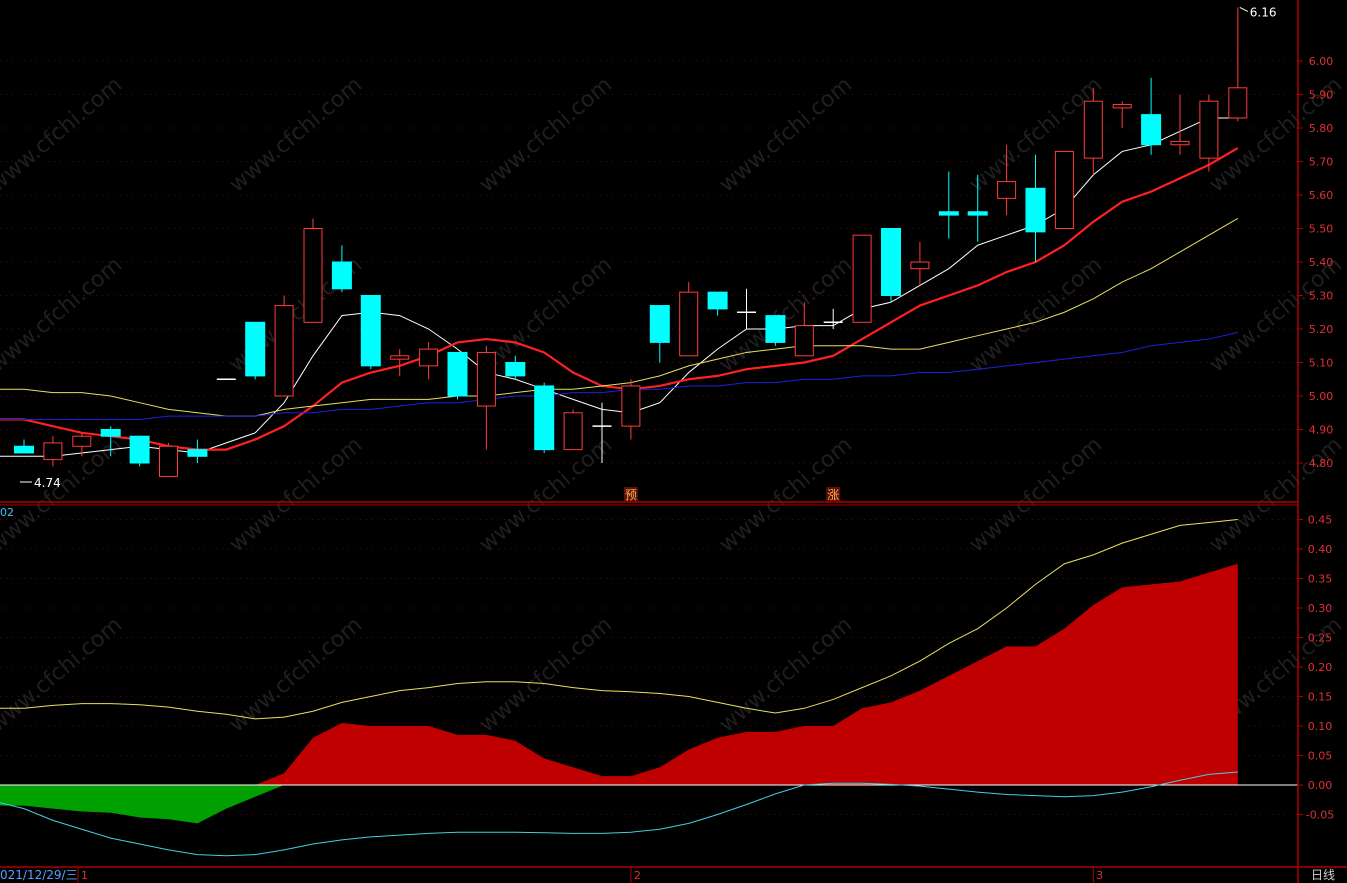 The width and height of the screenshot is (1347, 883). Describe the element at coordinates (1321, 430) in the screenshot. I see `price-tick-label: 4.90` at that location.